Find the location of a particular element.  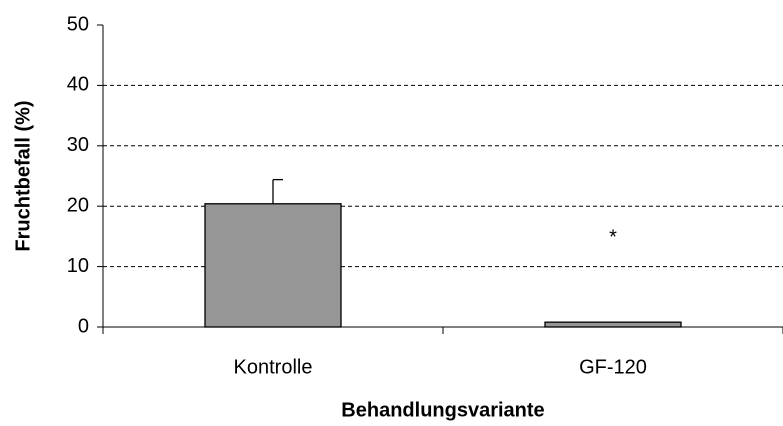

x-tick-label: GF-120 is located at coordinates (613, 367).